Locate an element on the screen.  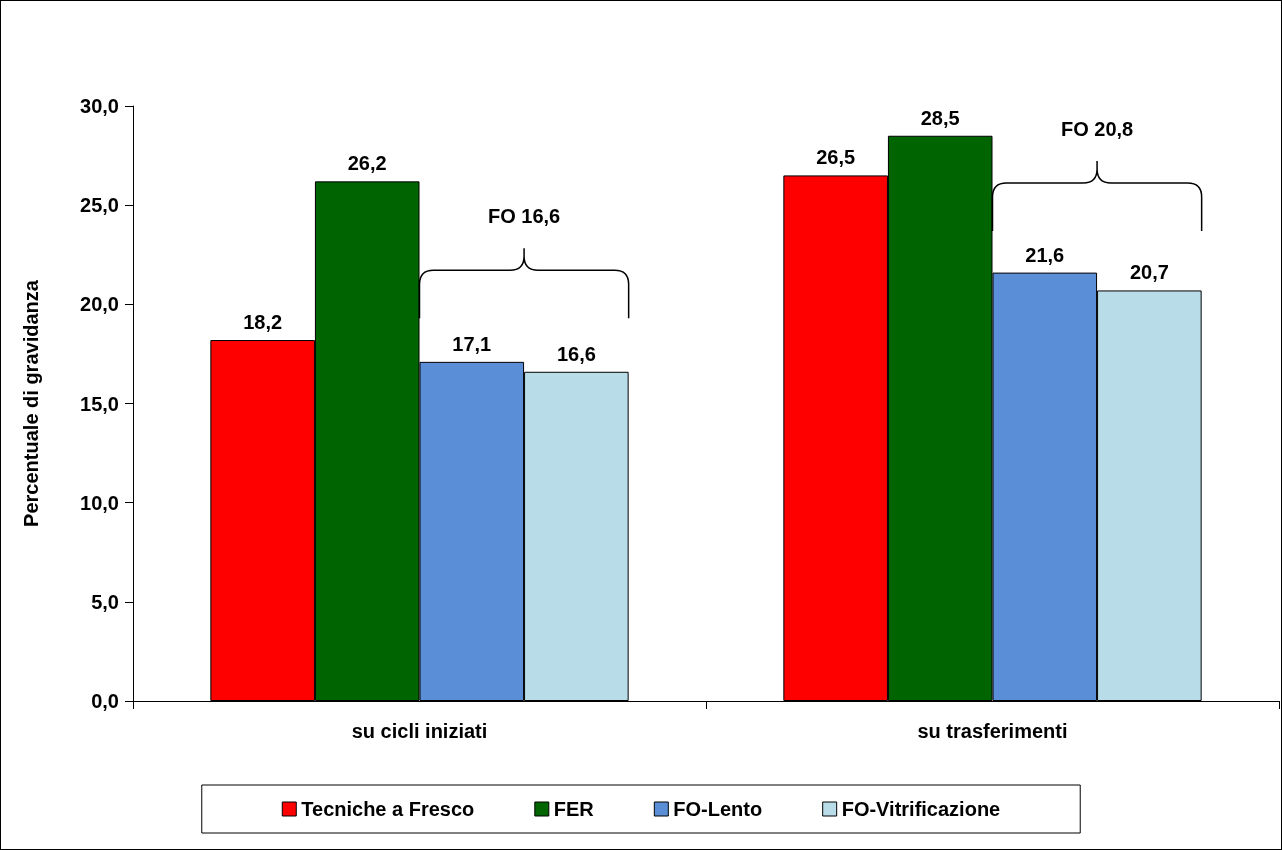
x-tick-label: su cicli iniziati is located at coordinates (419, 731).